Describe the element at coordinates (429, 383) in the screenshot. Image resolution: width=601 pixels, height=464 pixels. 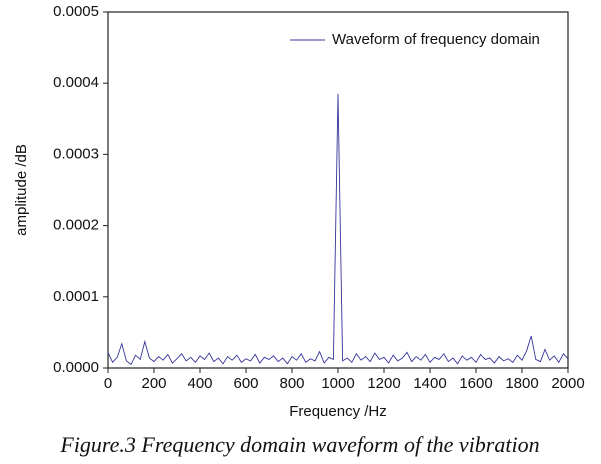
I see `x-tick-label: 1400` at that location.